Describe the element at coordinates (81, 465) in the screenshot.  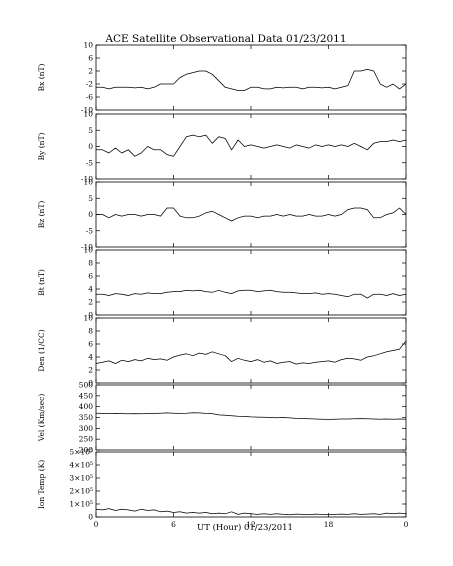
I see `y-tick-label: 4×10⁵` at that location.